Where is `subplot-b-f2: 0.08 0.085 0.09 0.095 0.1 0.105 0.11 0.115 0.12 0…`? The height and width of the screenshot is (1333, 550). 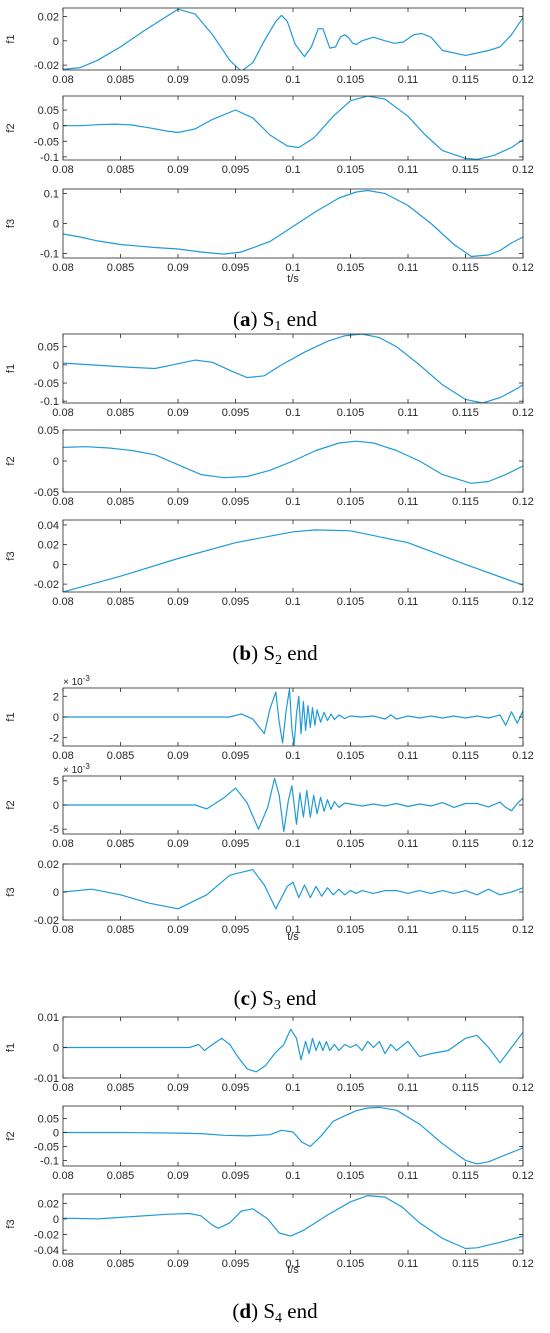 subplot-b-f2: 0.08 0.085 0.09 0.095 0.1 0.105 0.11 0.115 0.12 0… is located at coordinates (269, 466).